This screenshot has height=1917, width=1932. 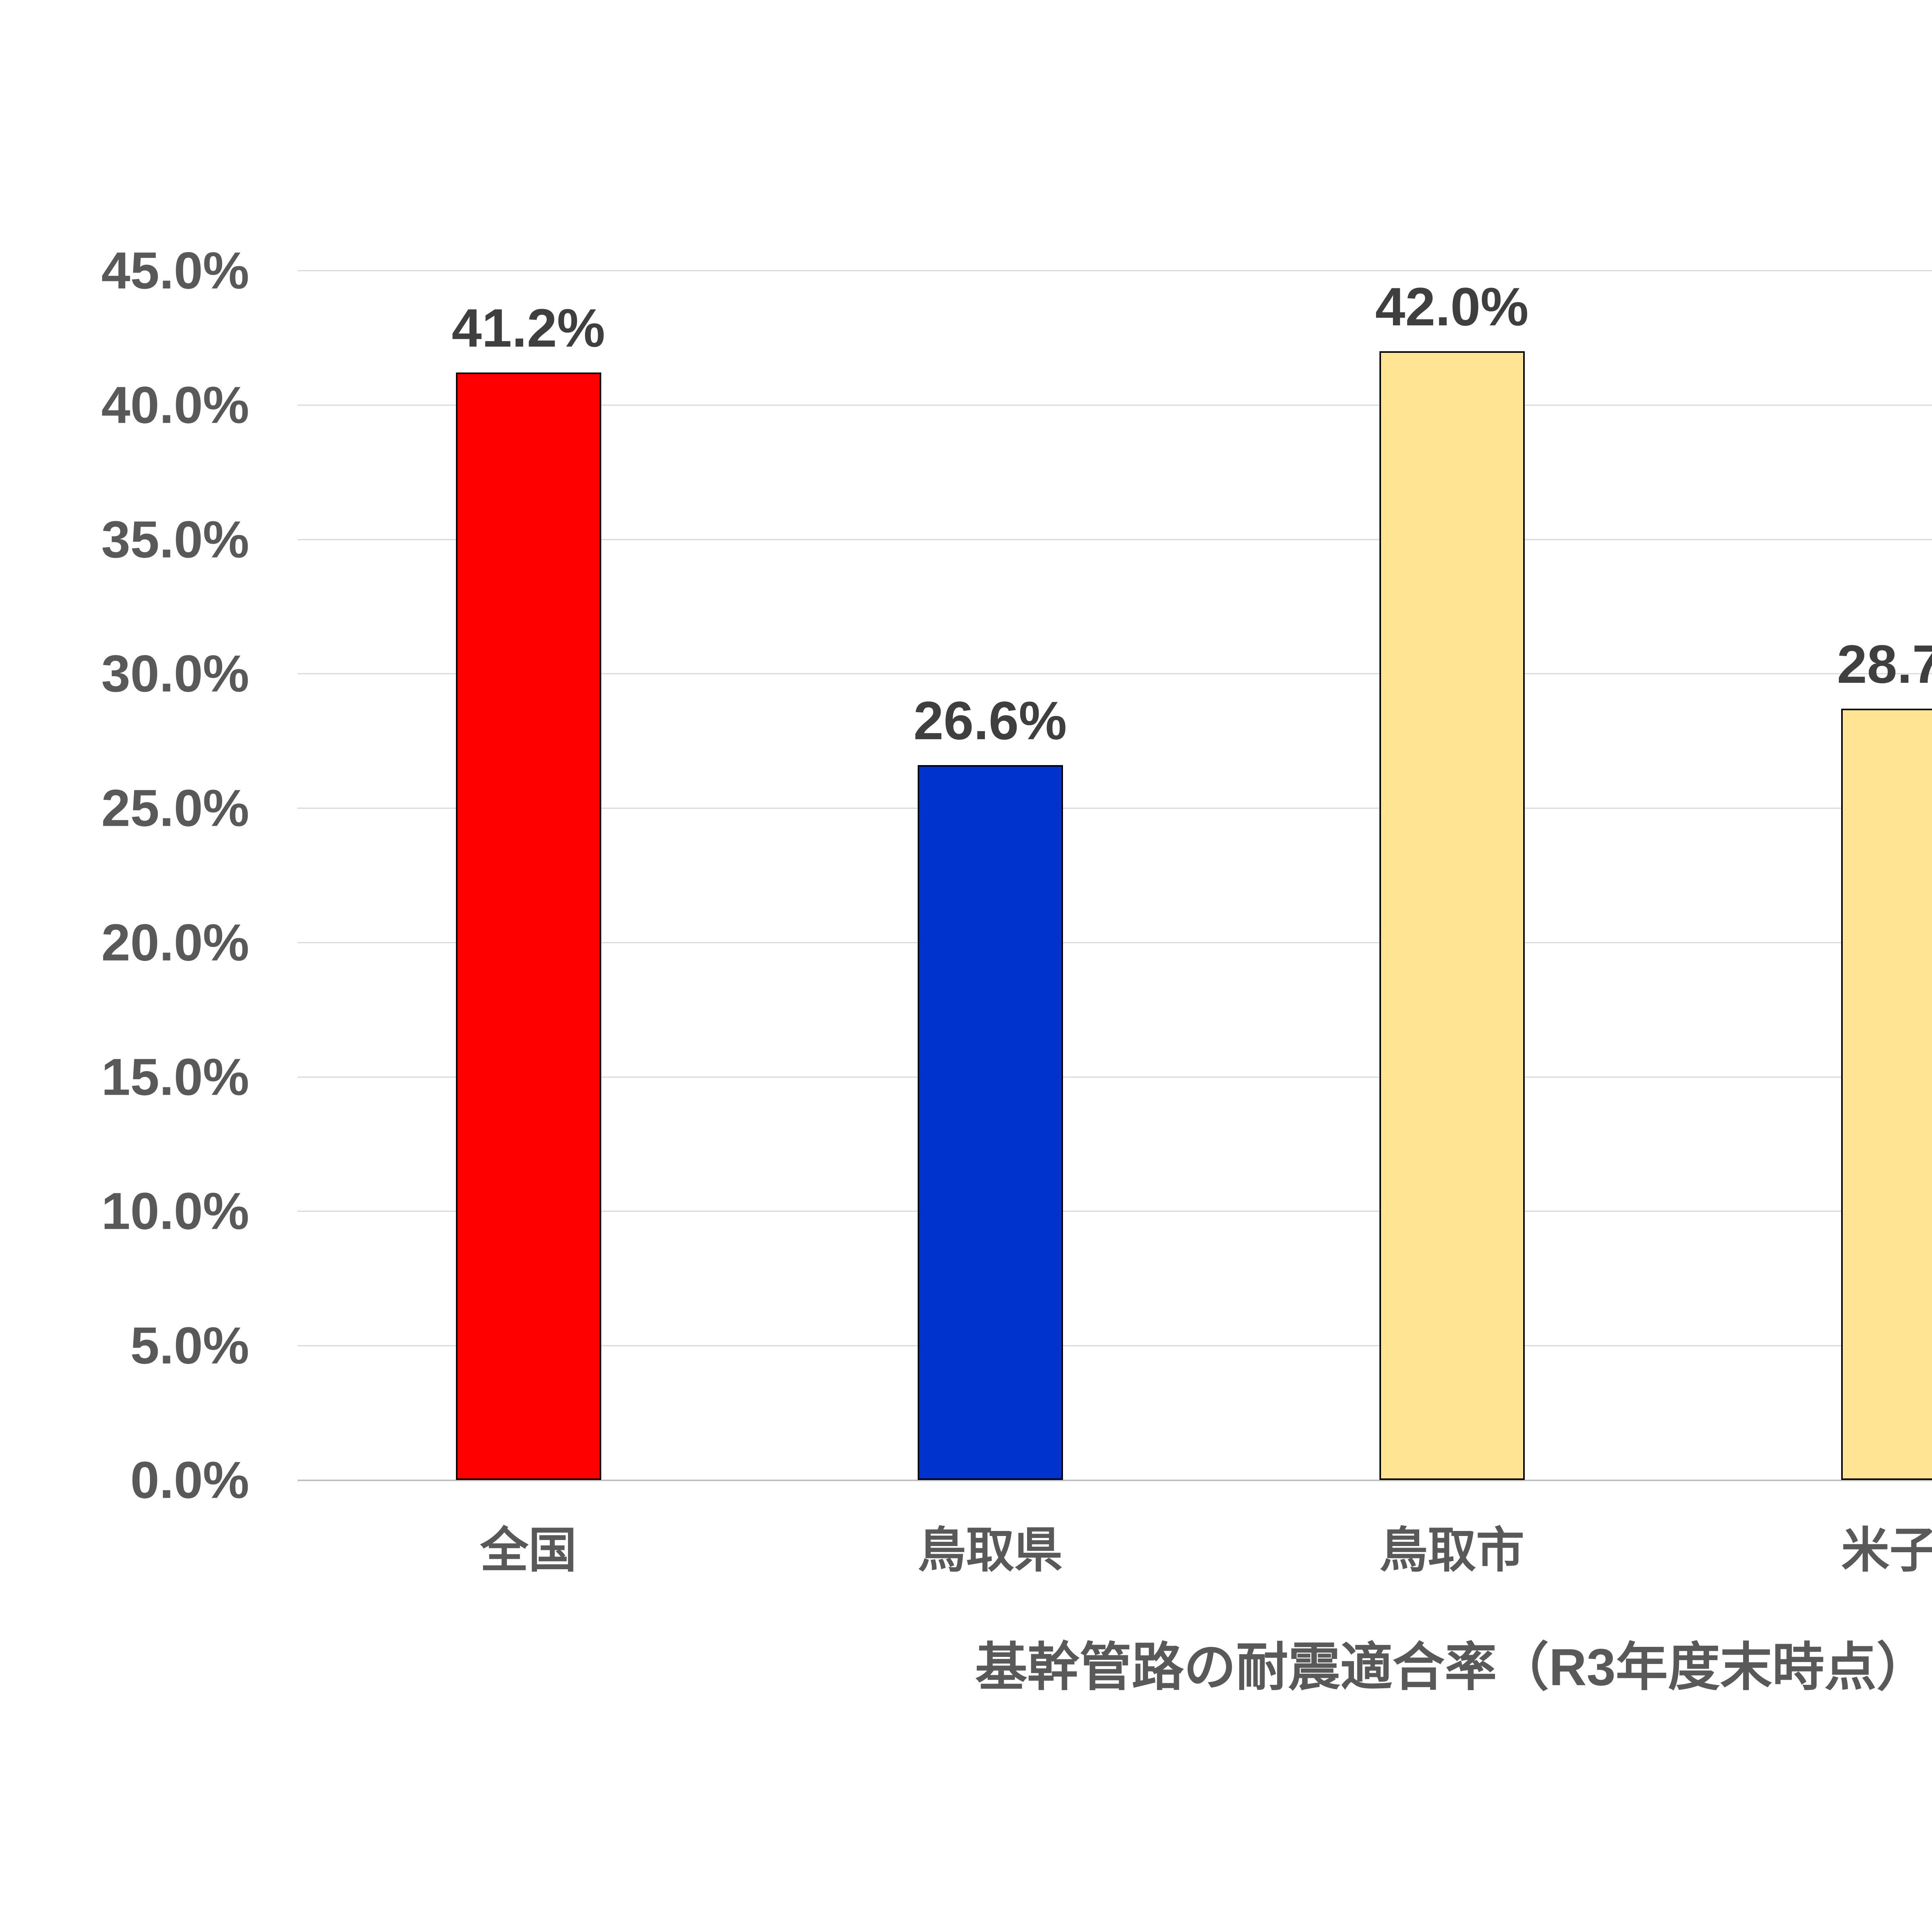 What do you see at coordinates (1884, 663) in the screenshot?
I see `bar-value-label: 28.7%` at bounding box center [1884, 663].